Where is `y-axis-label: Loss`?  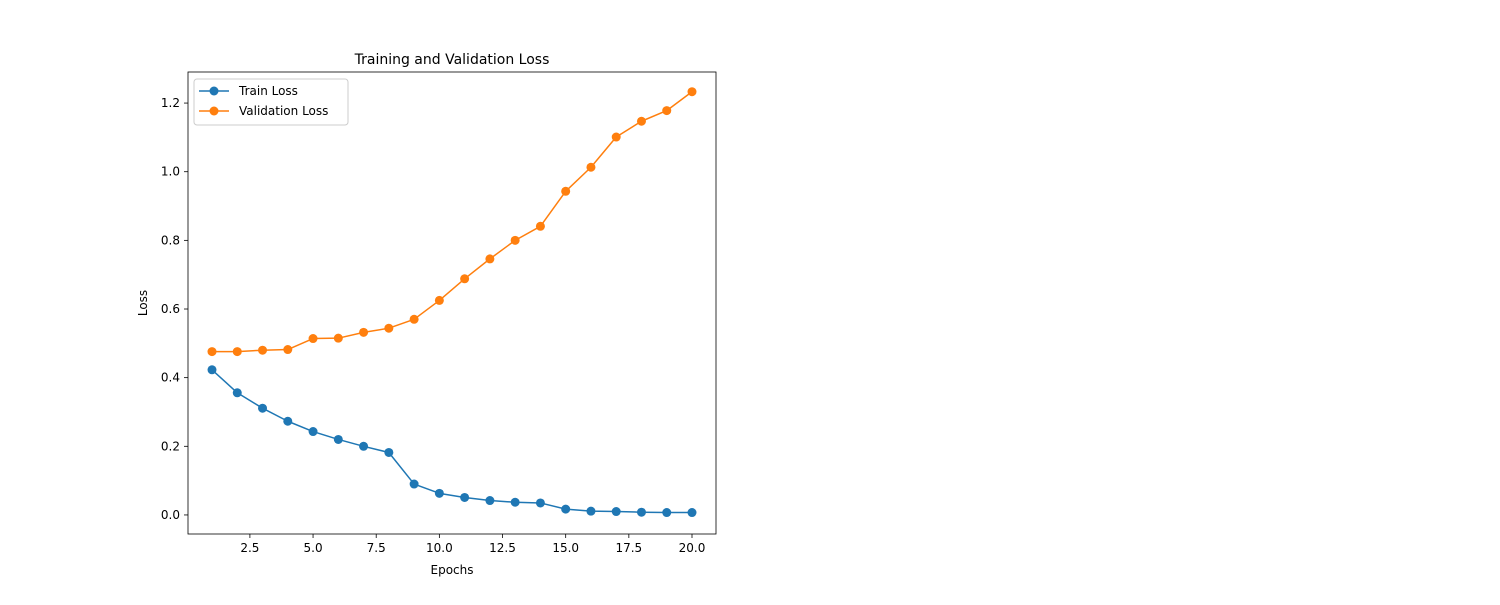
y-axis-label: Loss is located at coordinates (143, 303).